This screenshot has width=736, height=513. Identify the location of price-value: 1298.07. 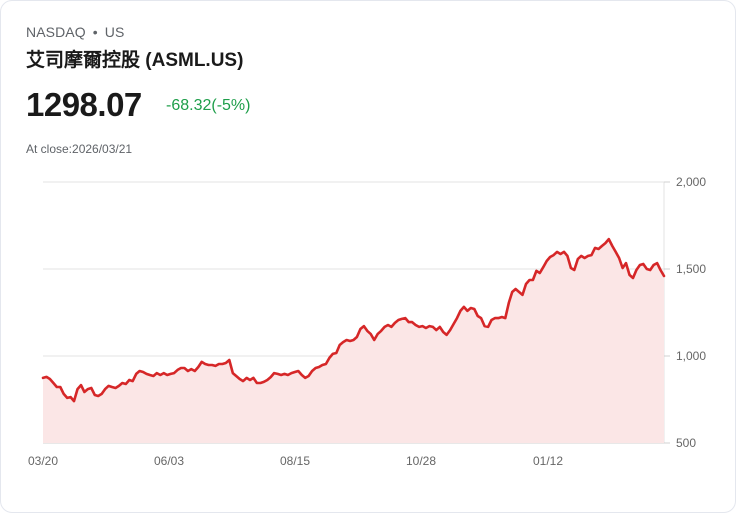
(84, 104).